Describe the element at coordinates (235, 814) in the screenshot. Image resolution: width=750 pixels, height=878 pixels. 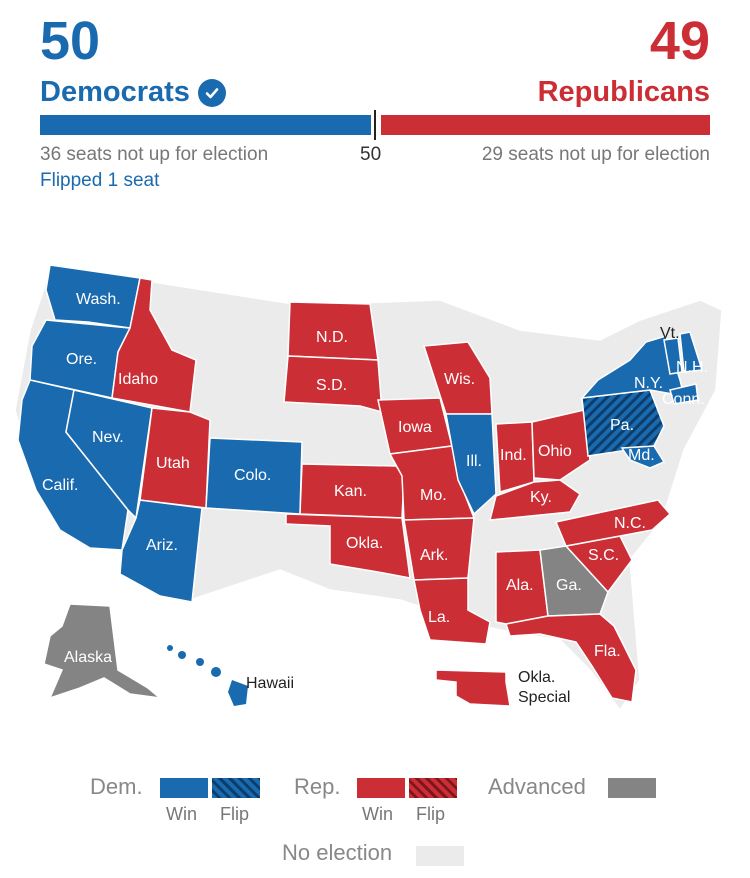
I see `legend-dem-flip-label: Flip` at that location.